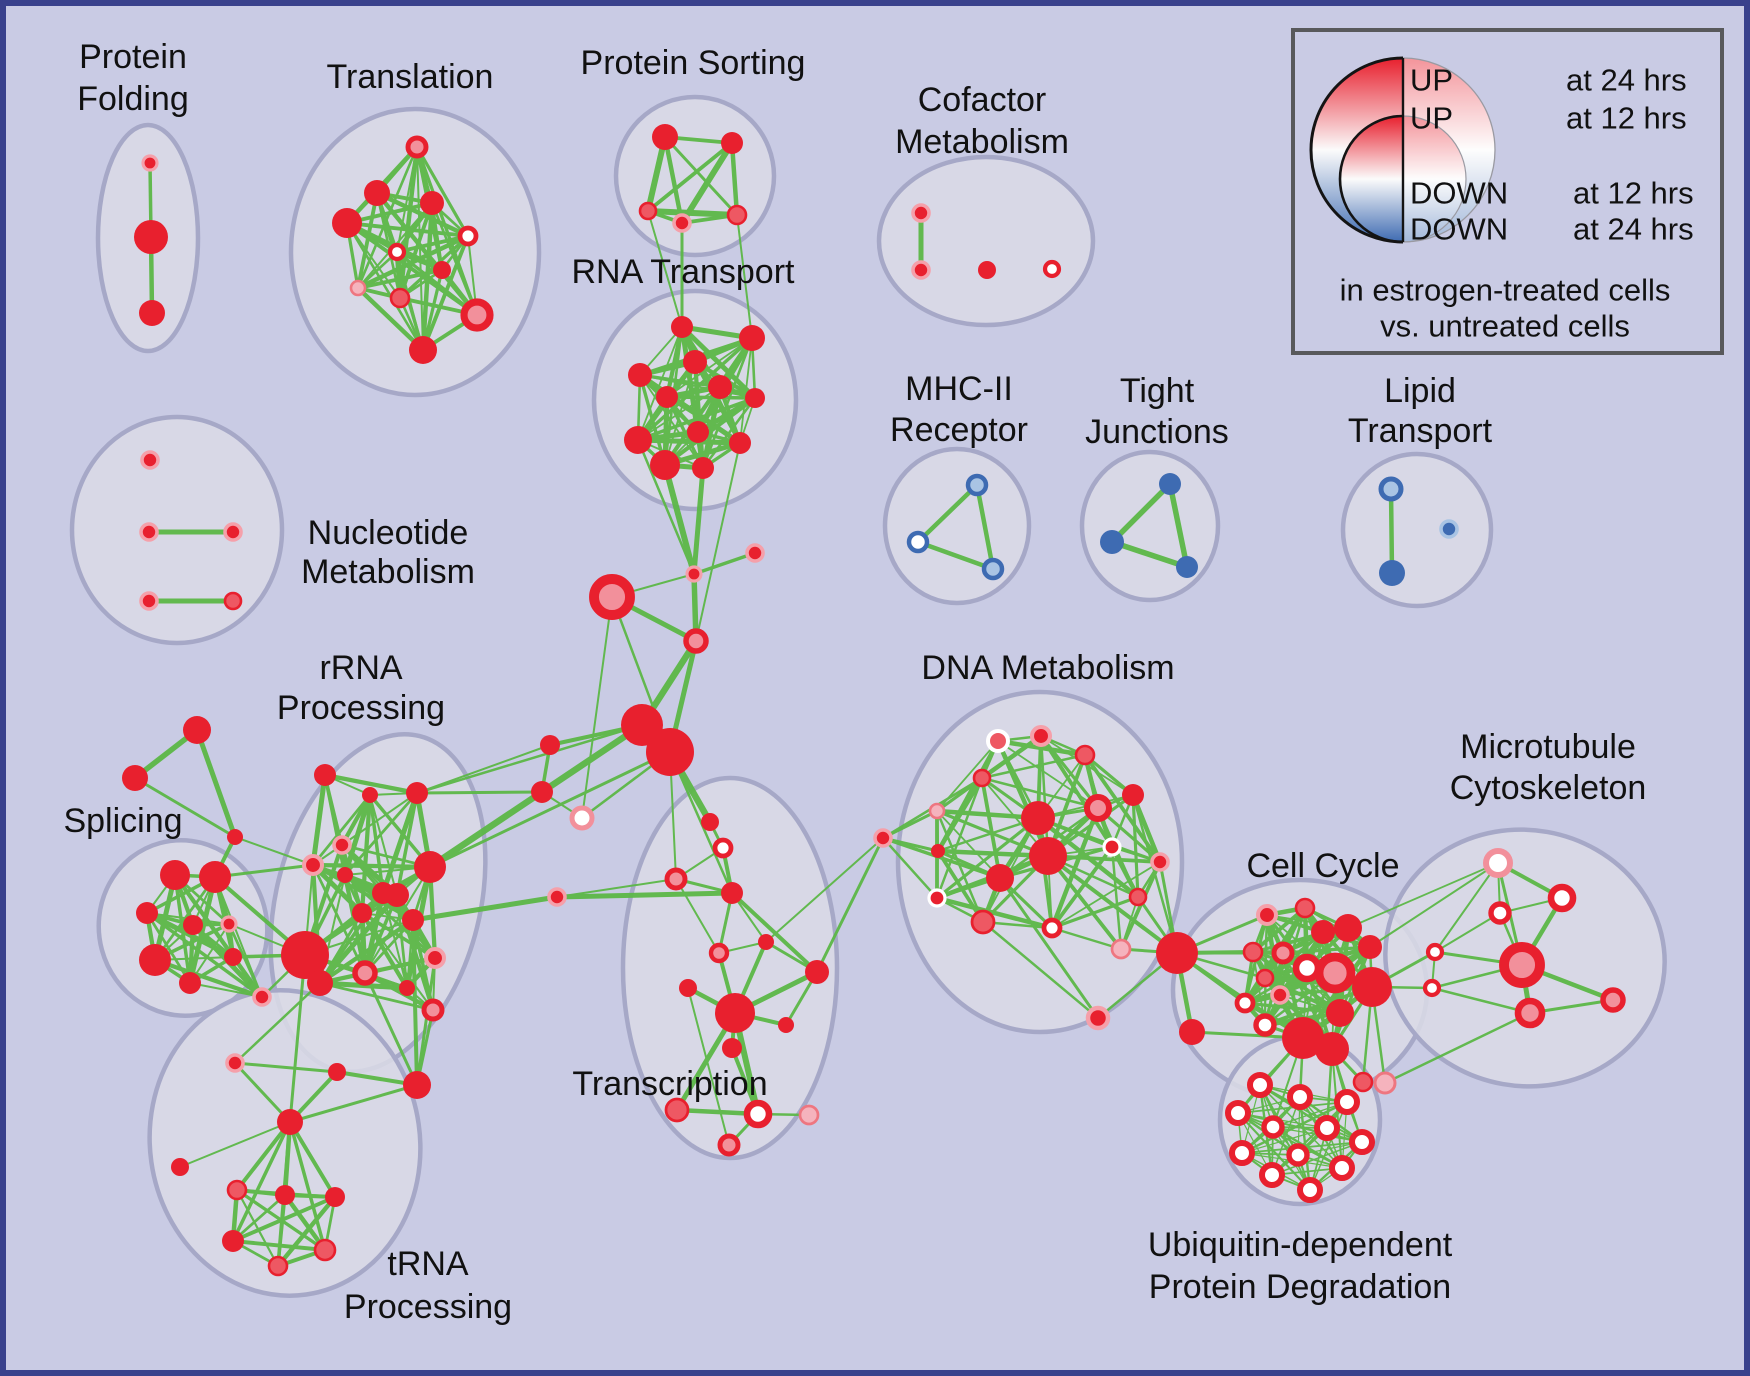  What do you see at coordinates (732, 1048) in the screenshot?
I see `gene-node-tx11` at bounding box center [732, 1048].